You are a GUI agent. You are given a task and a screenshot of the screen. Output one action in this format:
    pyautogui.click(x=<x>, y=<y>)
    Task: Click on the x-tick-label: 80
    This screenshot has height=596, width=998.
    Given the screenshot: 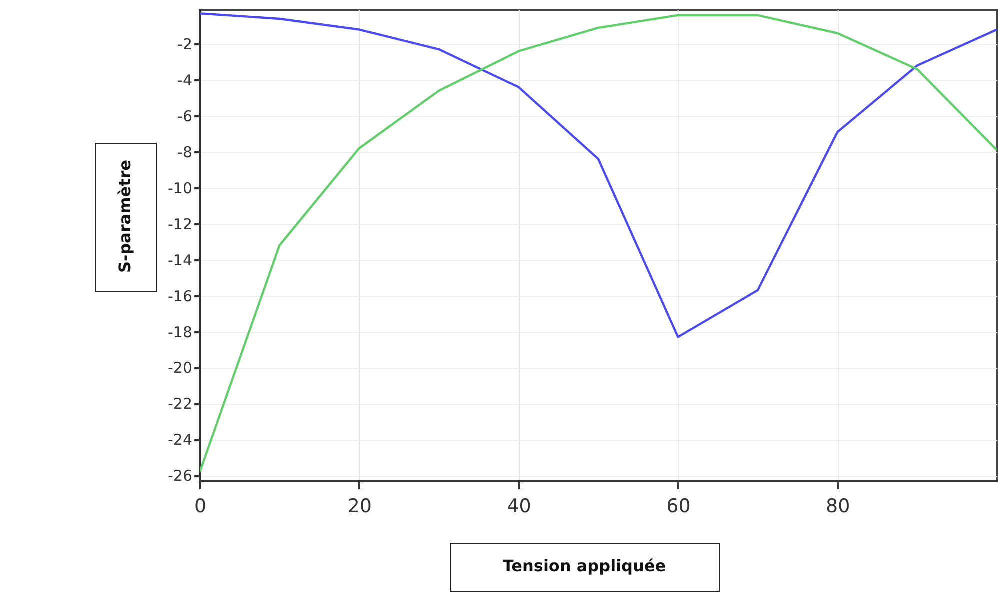 What is the action you would take?
    pyautogui.click(x=838, y=507)
    